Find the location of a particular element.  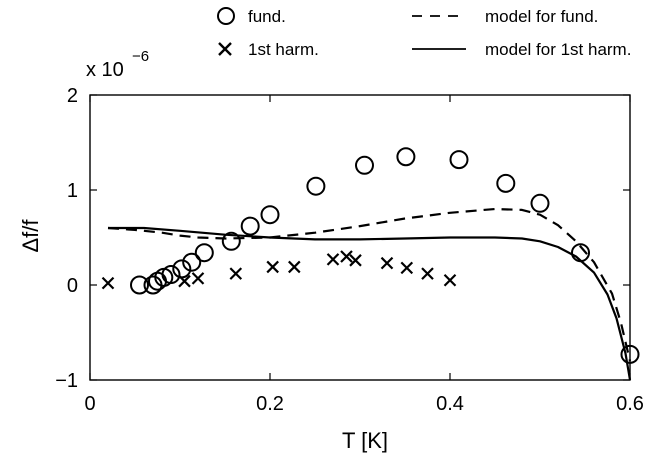

legend-item-1st-harm: 1st harm. is located at coordinates (268, 49).